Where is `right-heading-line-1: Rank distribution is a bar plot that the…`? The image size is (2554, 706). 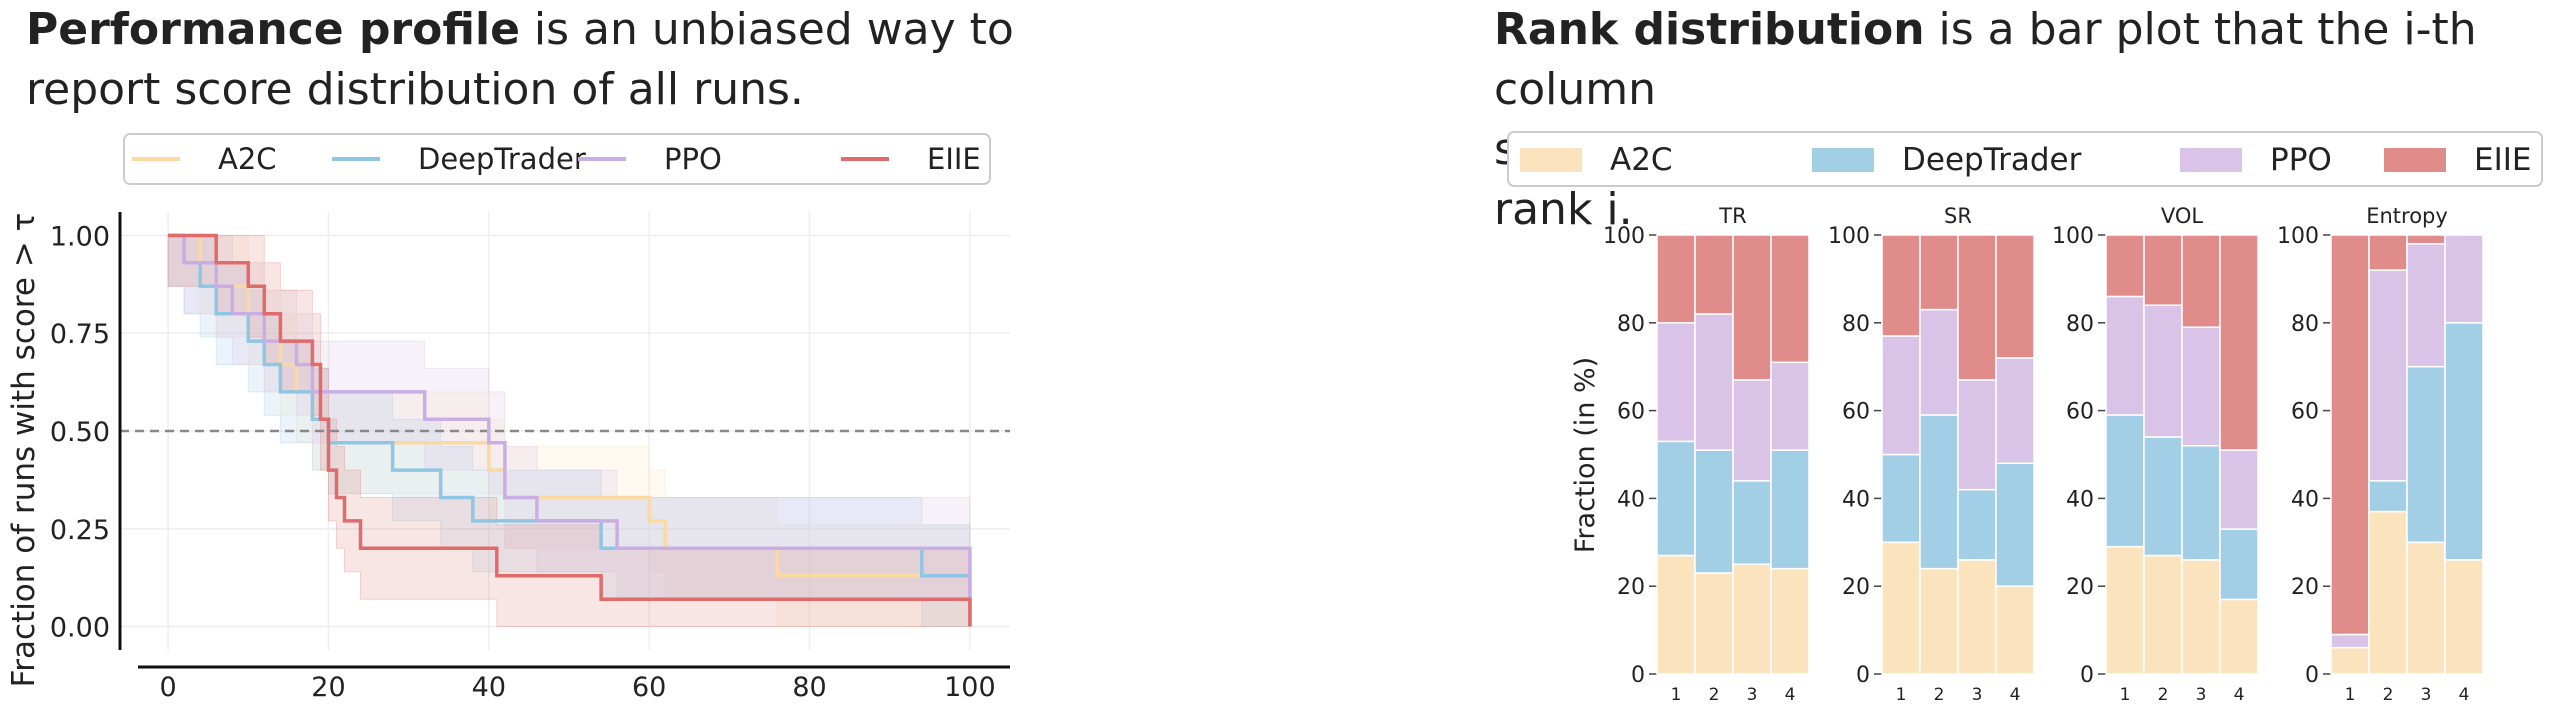
right-heading-line-1: Rank distribution is a bar plot that the… is located at coordinates (2024, 60).